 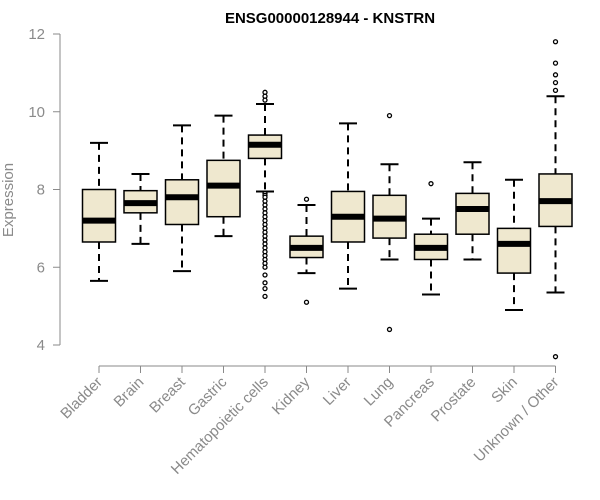 I want to click on x-tick-label: Brain, so click(x=129, y=392).